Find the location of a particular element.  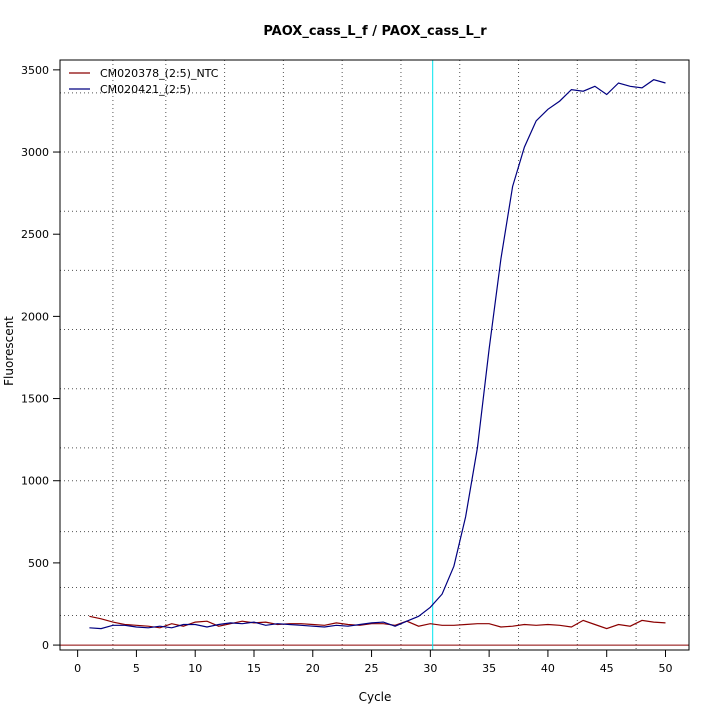

y-tick-label: 3500 is located at coordinates (35, 70).